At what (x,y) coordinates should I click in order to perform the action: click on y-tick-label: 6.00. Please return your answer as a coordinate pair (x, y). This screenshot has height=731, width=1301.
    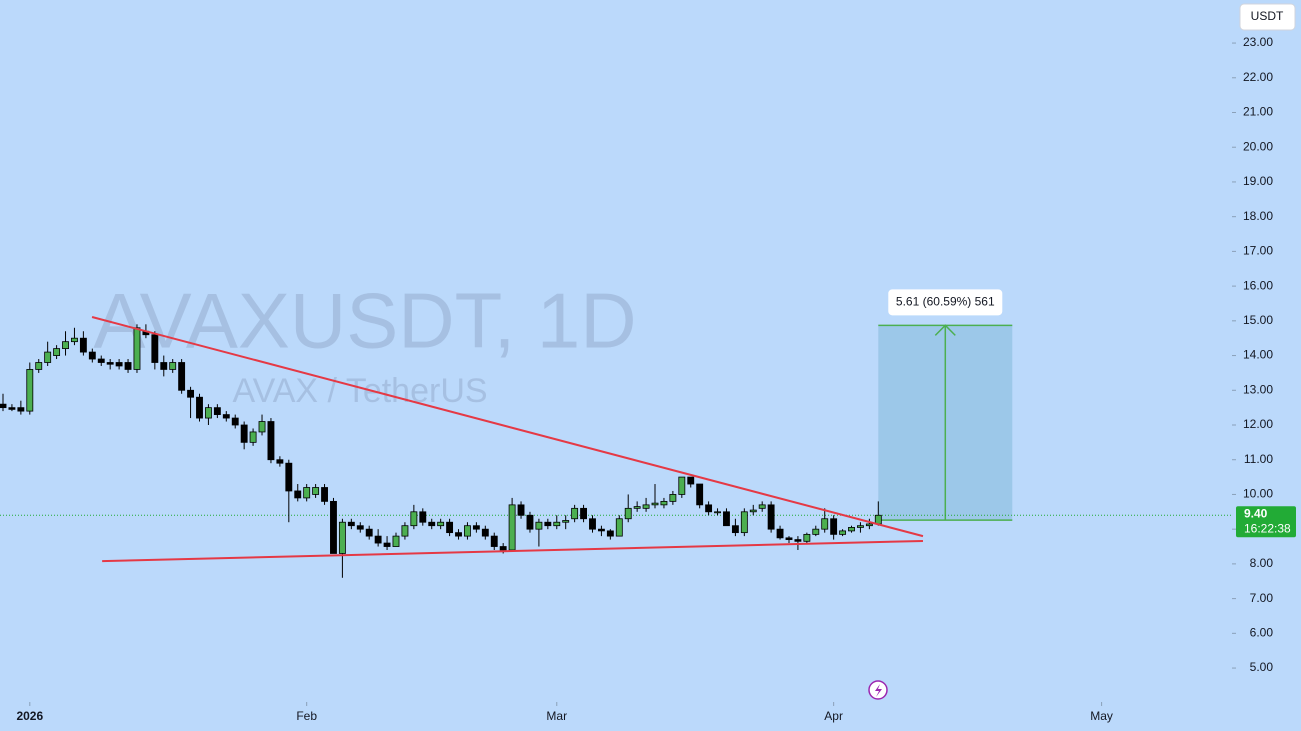
    Looking at the image, I should click on (1262, 633).